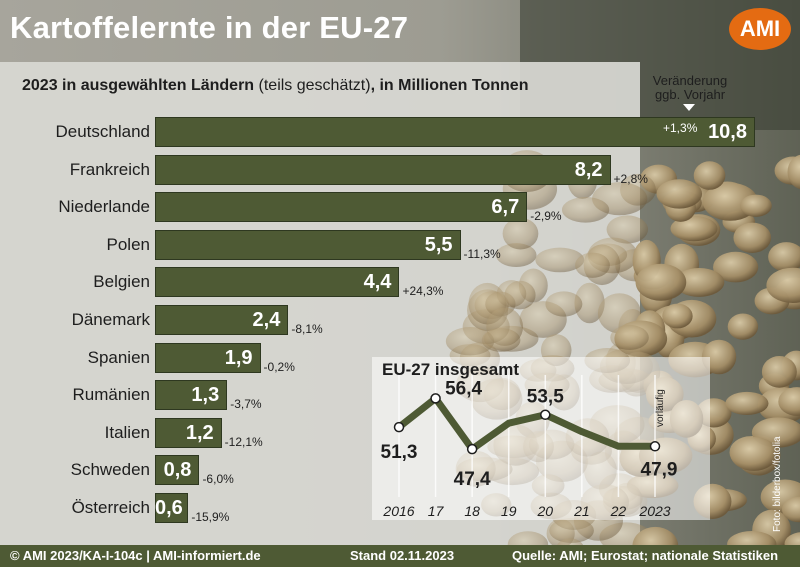  I want to click on footer-stand: Stand 02.11.2023, so click(402, 555).